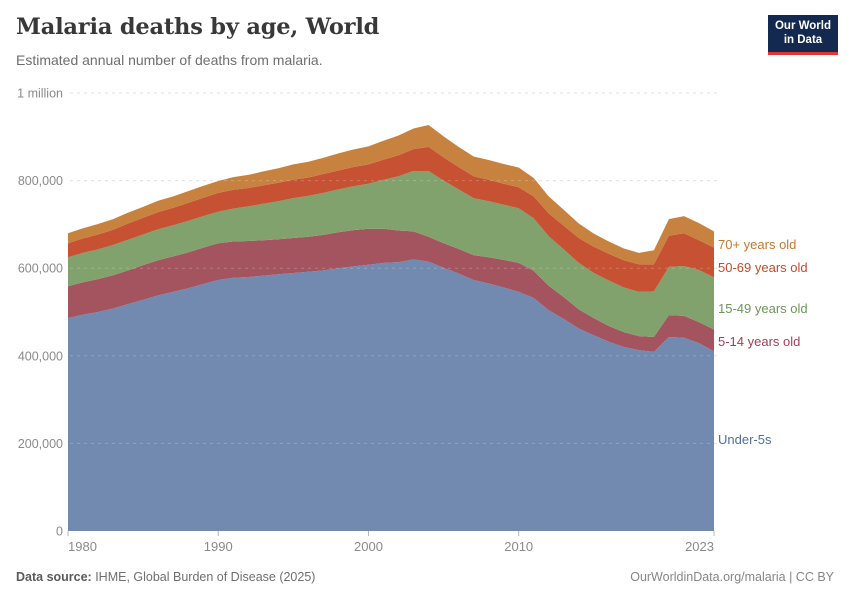 This screenshot has height=600, width=850. What do you see at coordinates (699, 546) in the screenshot?
I see `x-axis-tick-label: 2023` at bounding box center [699, 546].